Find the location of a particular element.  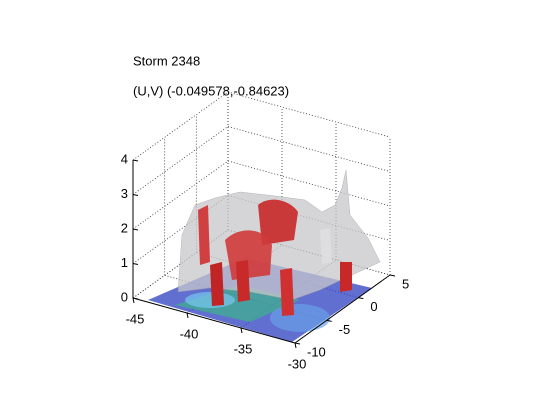

x-axis is located at coordinates (214, 320).